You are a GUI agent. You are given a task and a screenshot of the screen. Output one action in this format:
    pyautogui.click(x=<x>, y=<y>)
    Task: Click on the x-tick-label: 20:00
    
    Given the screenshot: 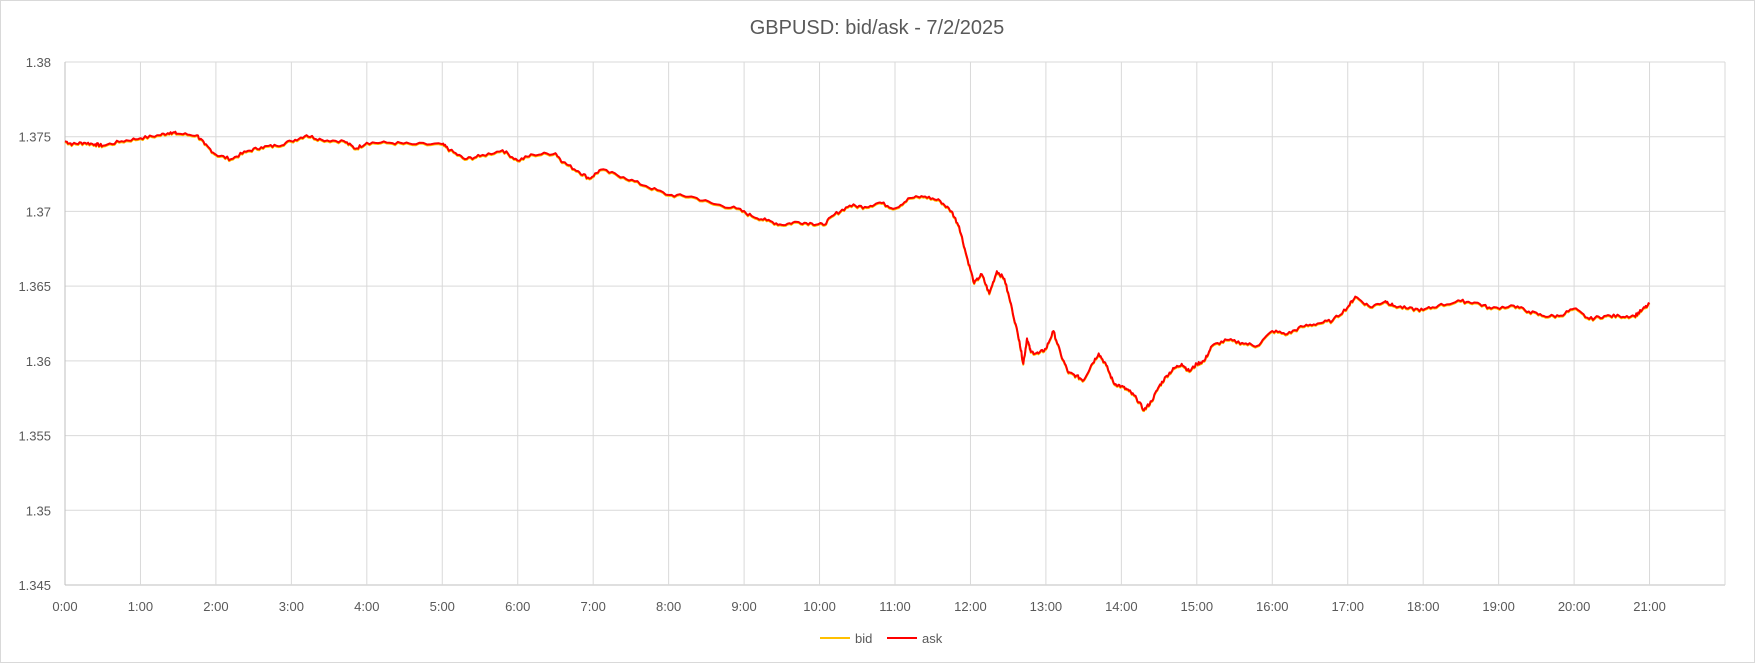 What is the action you would take?
    pyautogui.click(x=1574, y=606)
    